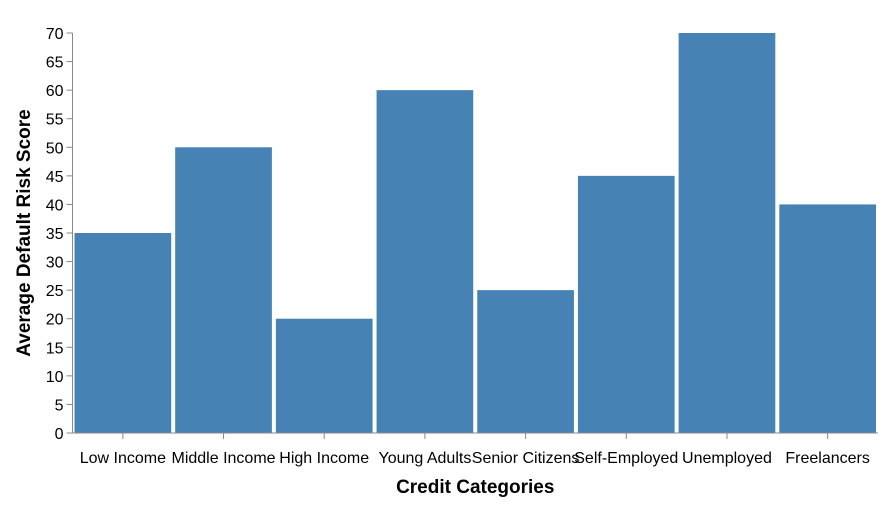  What do you see at coordinates (55, 63) in the screenshot?
I see `y-tick-label: 65` at bounding box center [55, 63].